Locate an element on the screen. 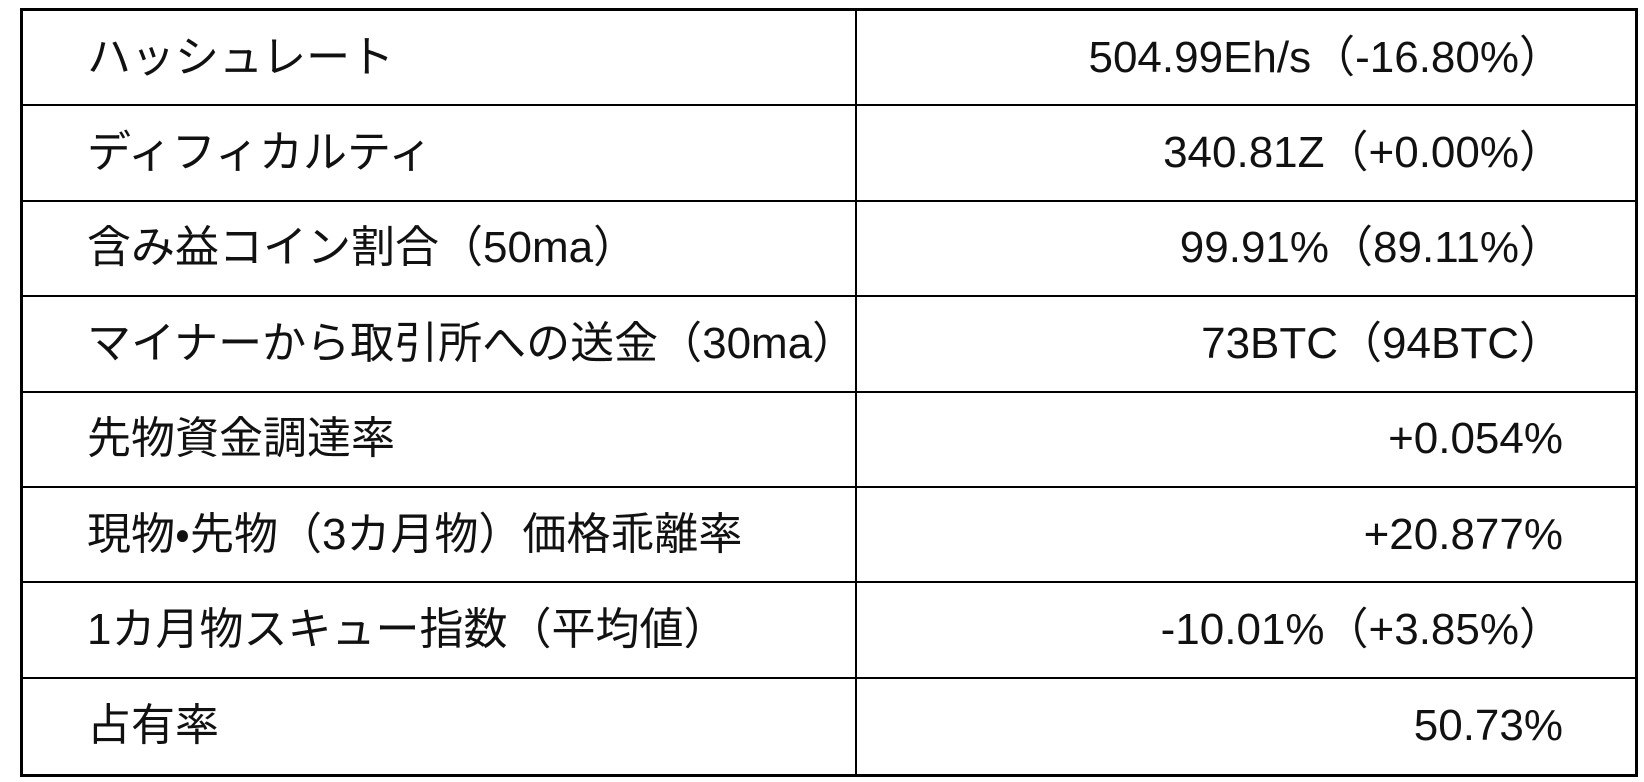 The image size is (1644, 782). table-row-funding-rate: 先物資金調達率 +0.054% is located at coordinates (829, 440).